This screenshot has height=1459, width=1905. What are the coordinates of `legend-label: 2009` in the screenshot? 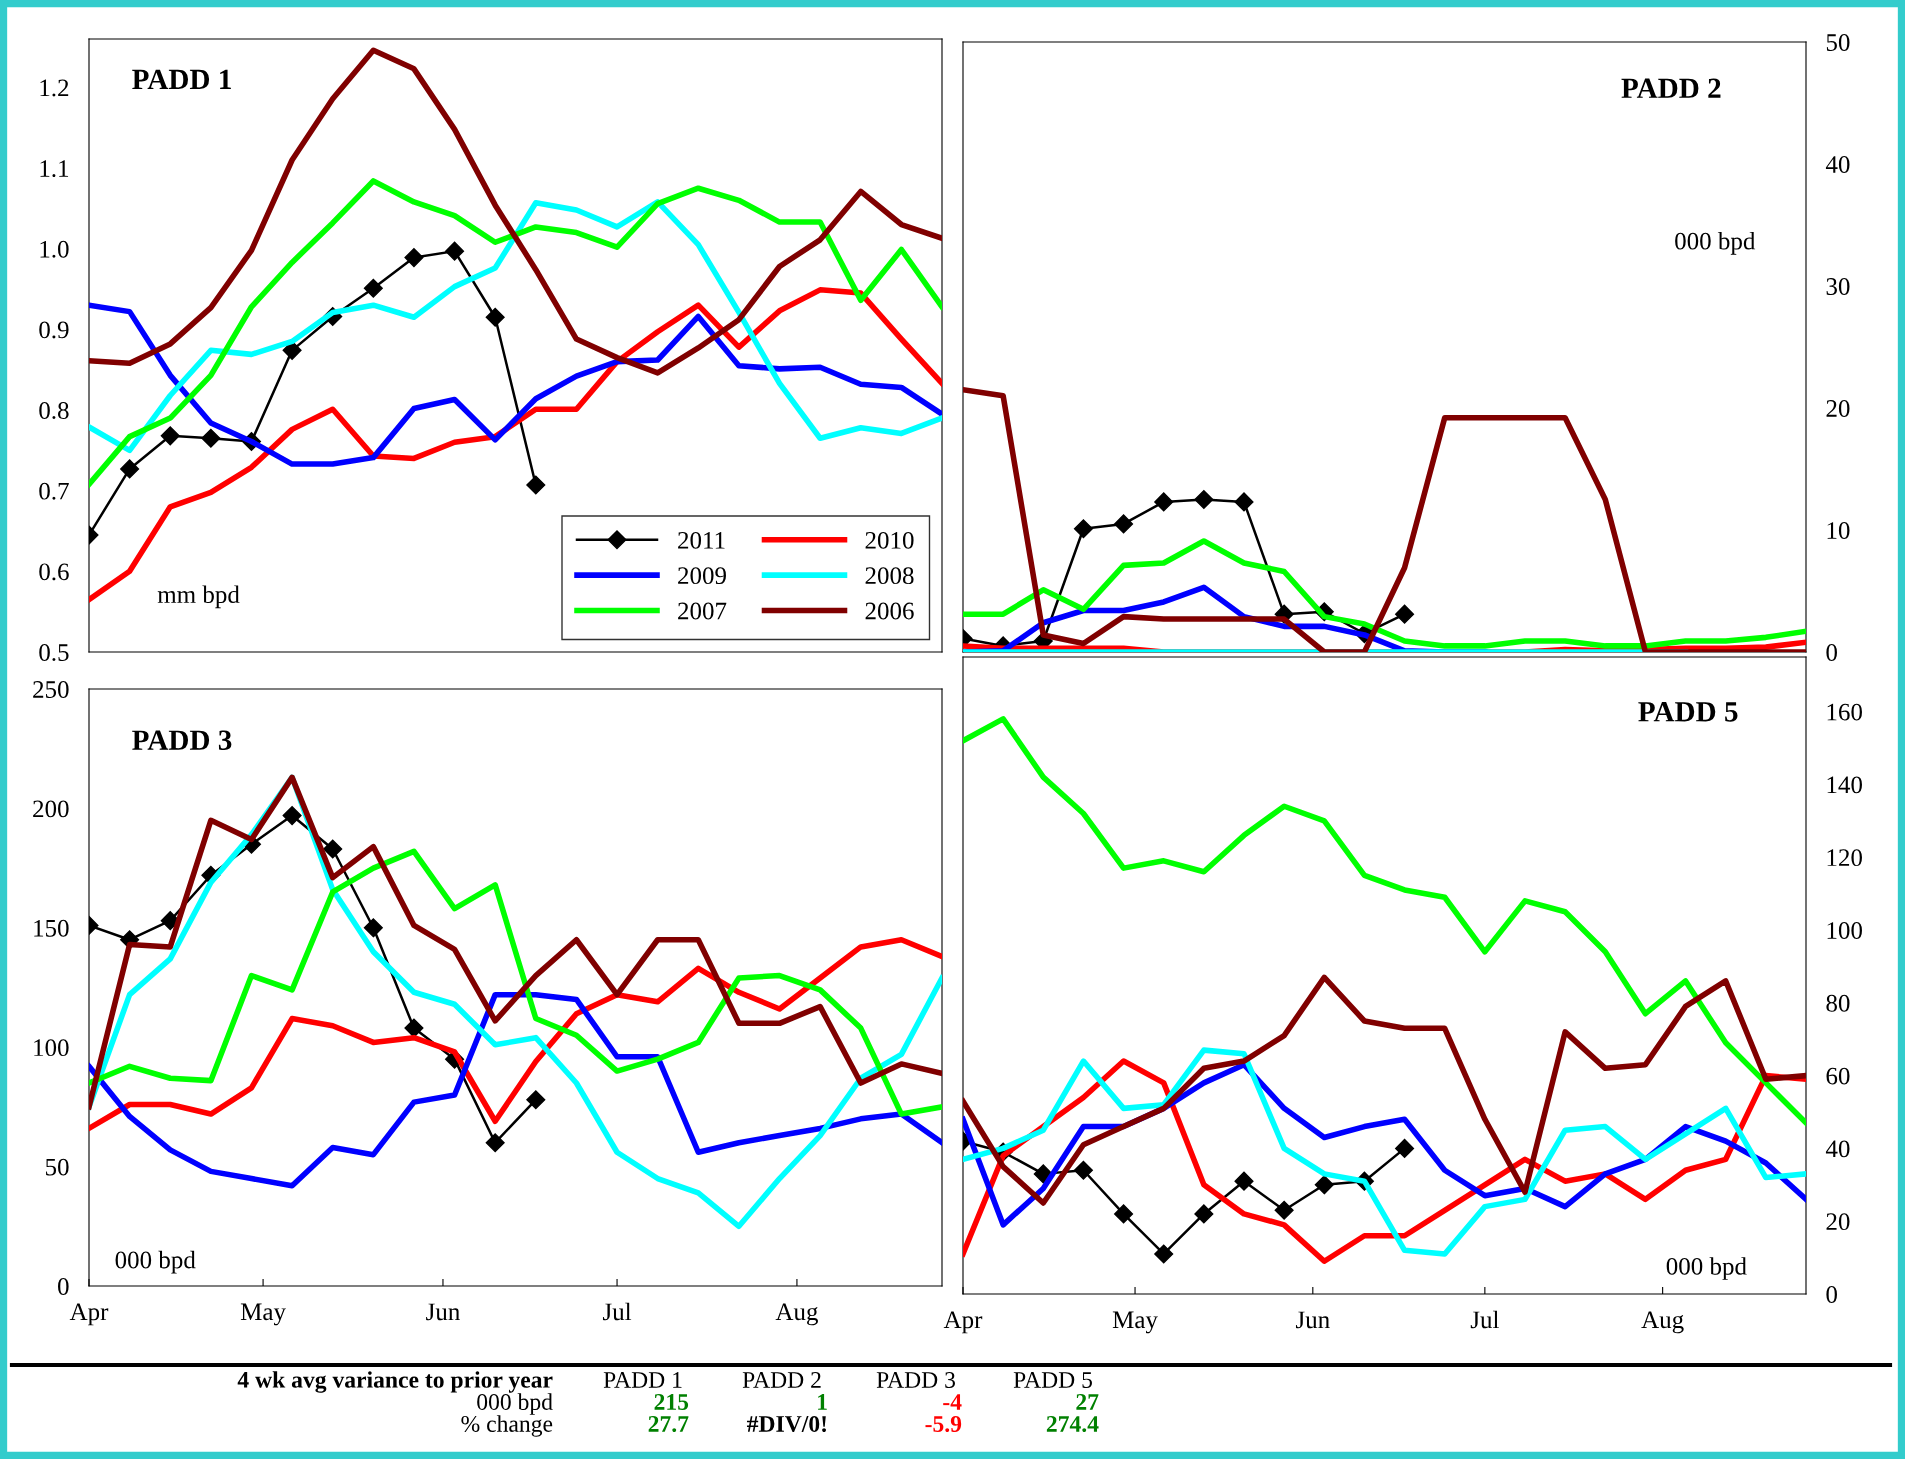 It's located at (702, 576).